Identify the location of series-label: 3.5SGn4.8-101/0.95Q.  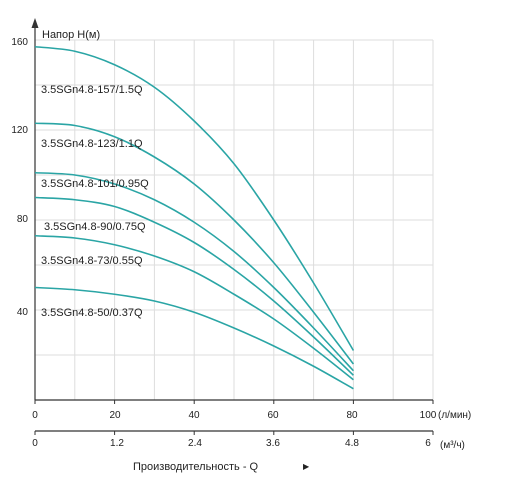
(95, 184).